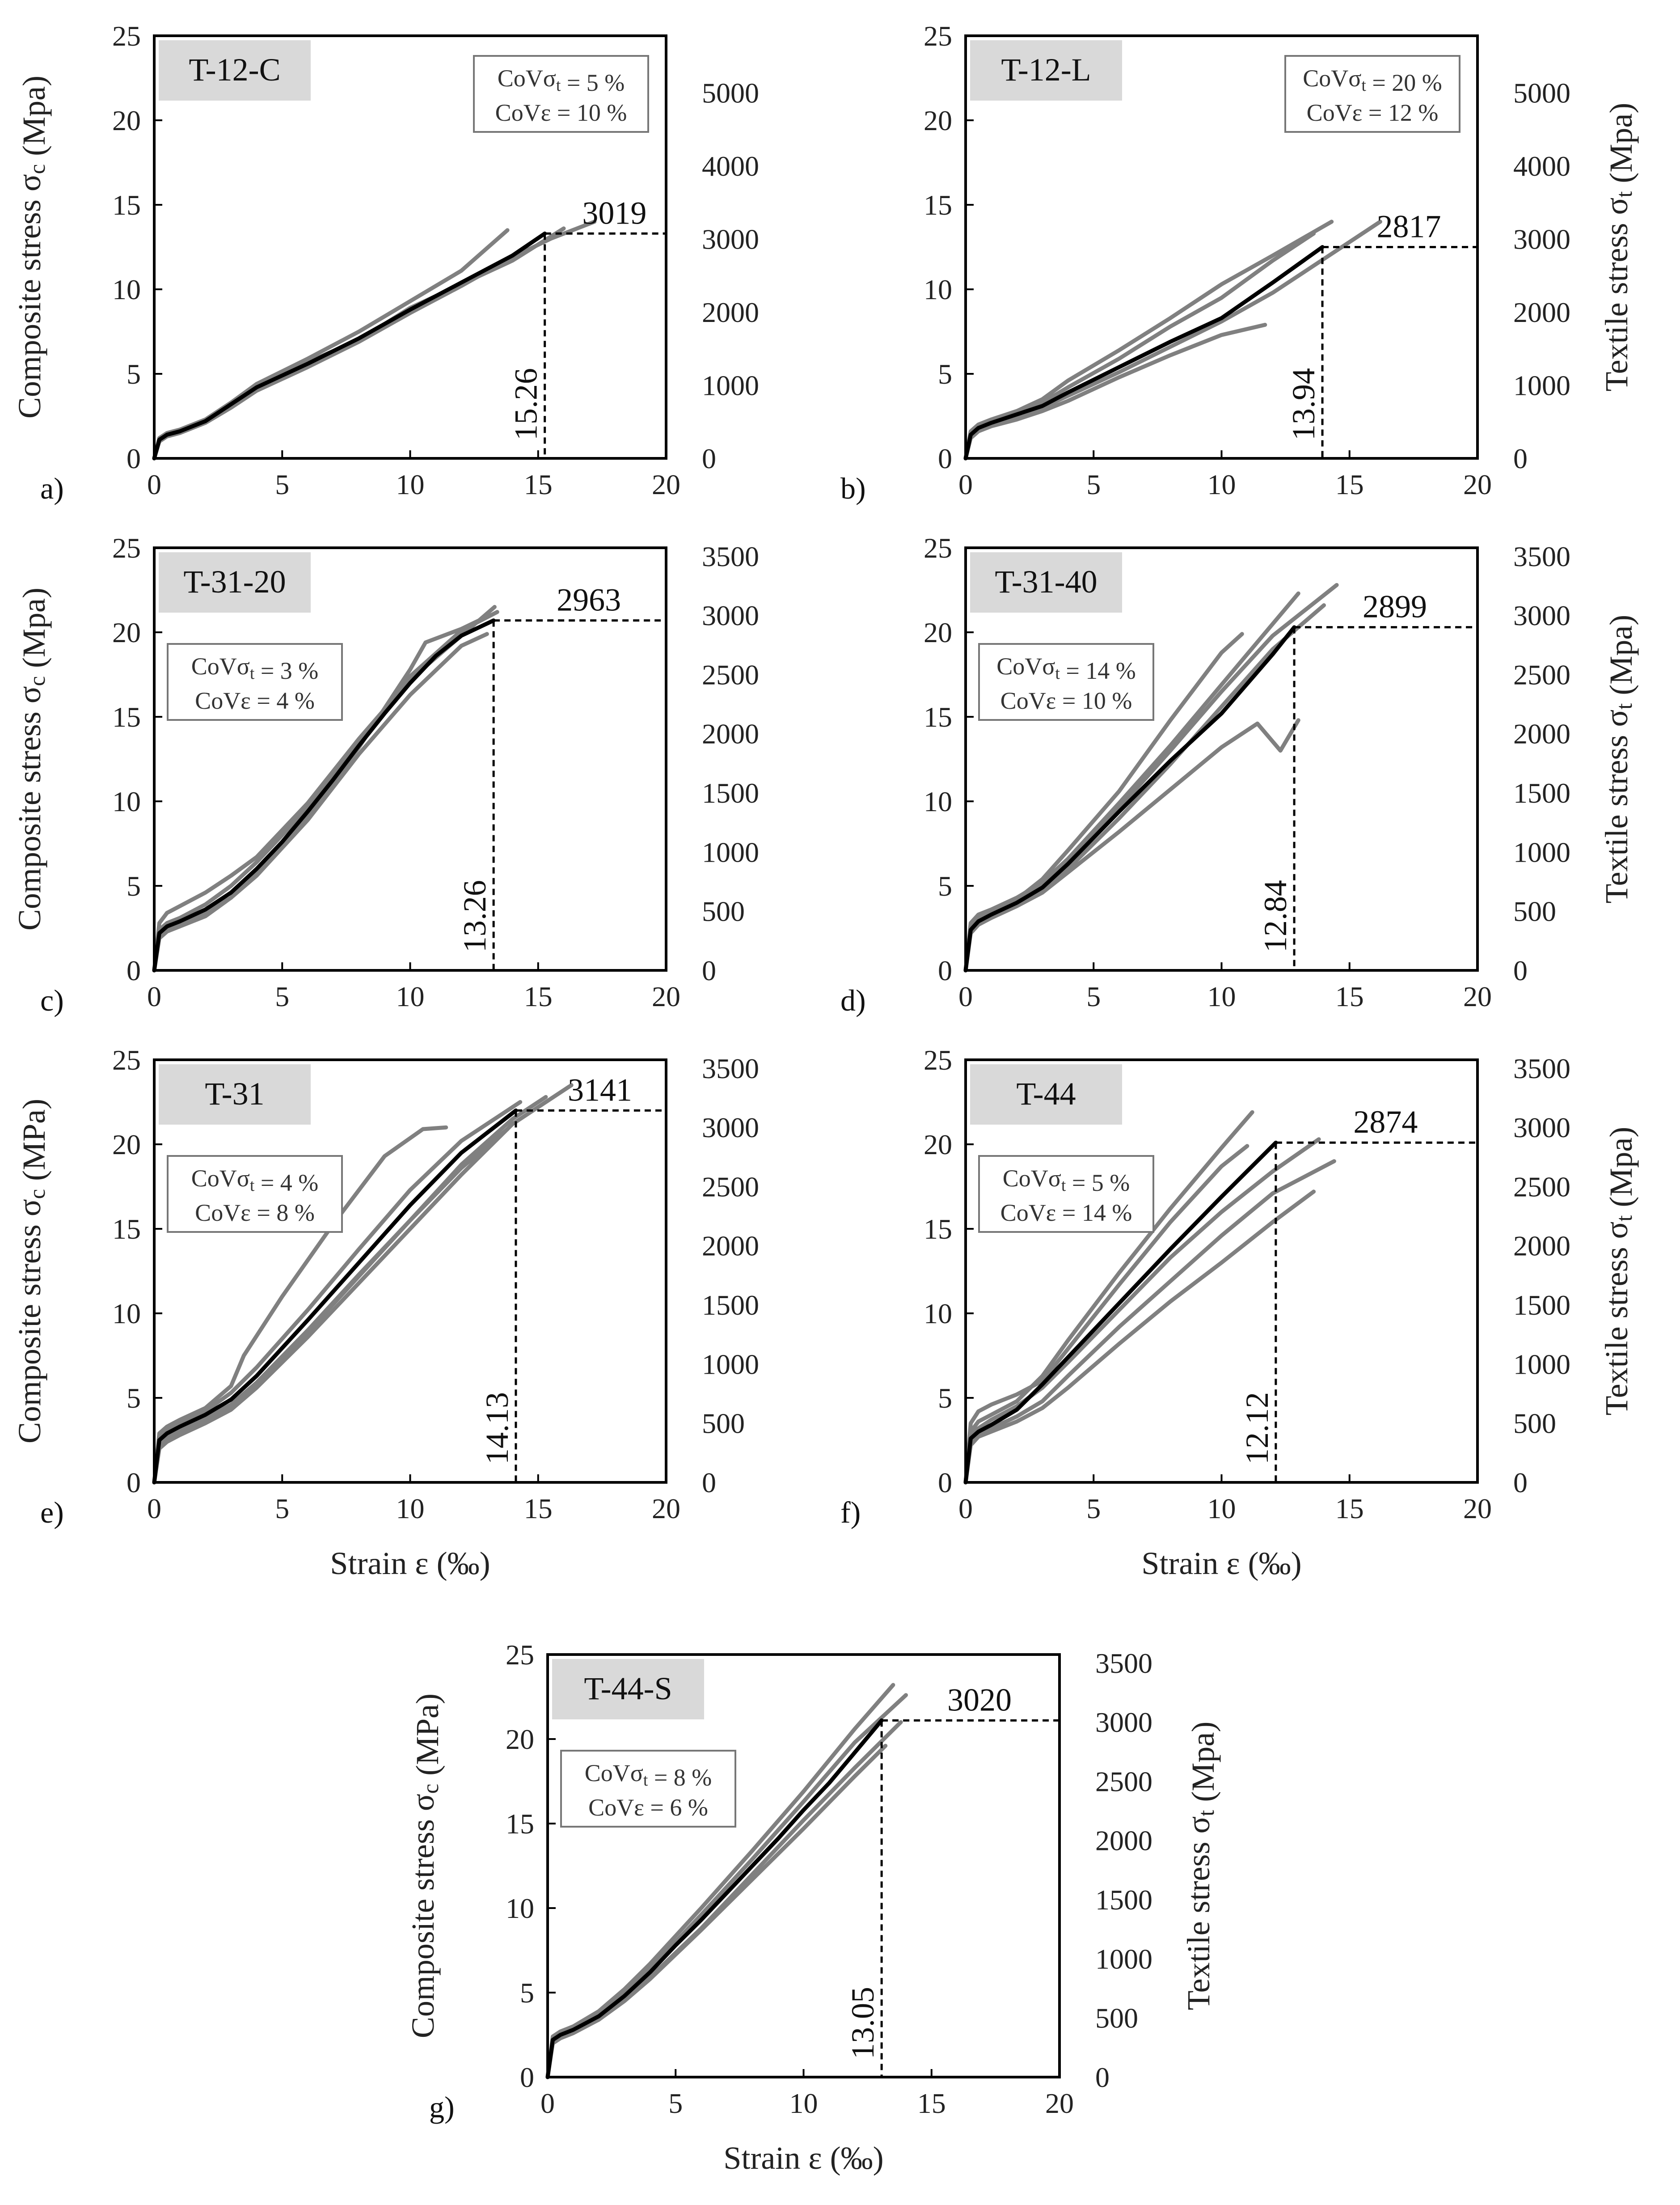 The height and width of the screenshot is (2205, 1680). Describe the element at coordinates (527, 1993) in the screenshot. I see `y-tick-label: 5` at that location.